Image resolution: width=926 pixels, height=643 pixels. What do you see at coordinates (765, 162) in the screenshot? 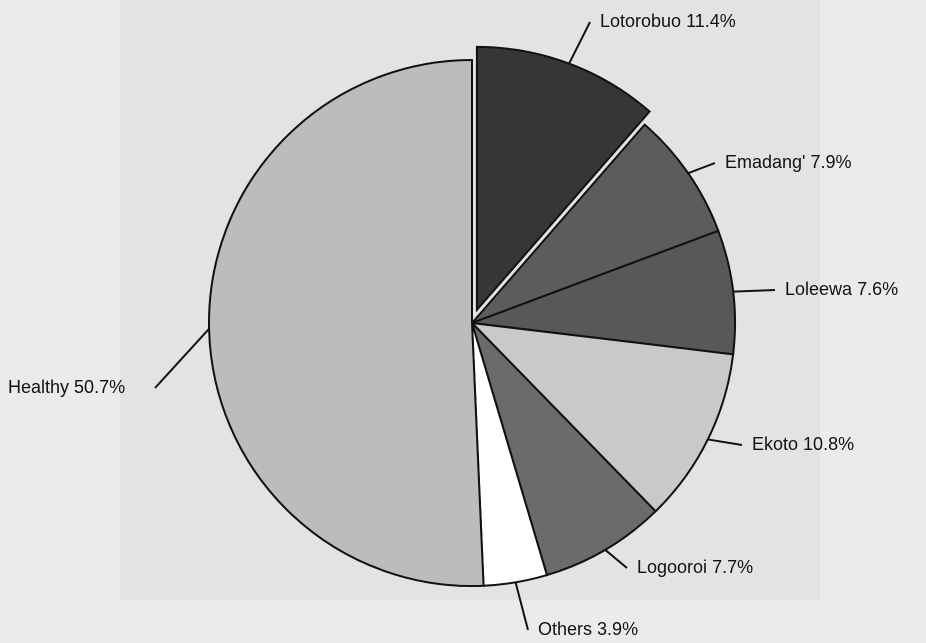
I see `slice-name: Emadang'` at bounding box center [765, 162].